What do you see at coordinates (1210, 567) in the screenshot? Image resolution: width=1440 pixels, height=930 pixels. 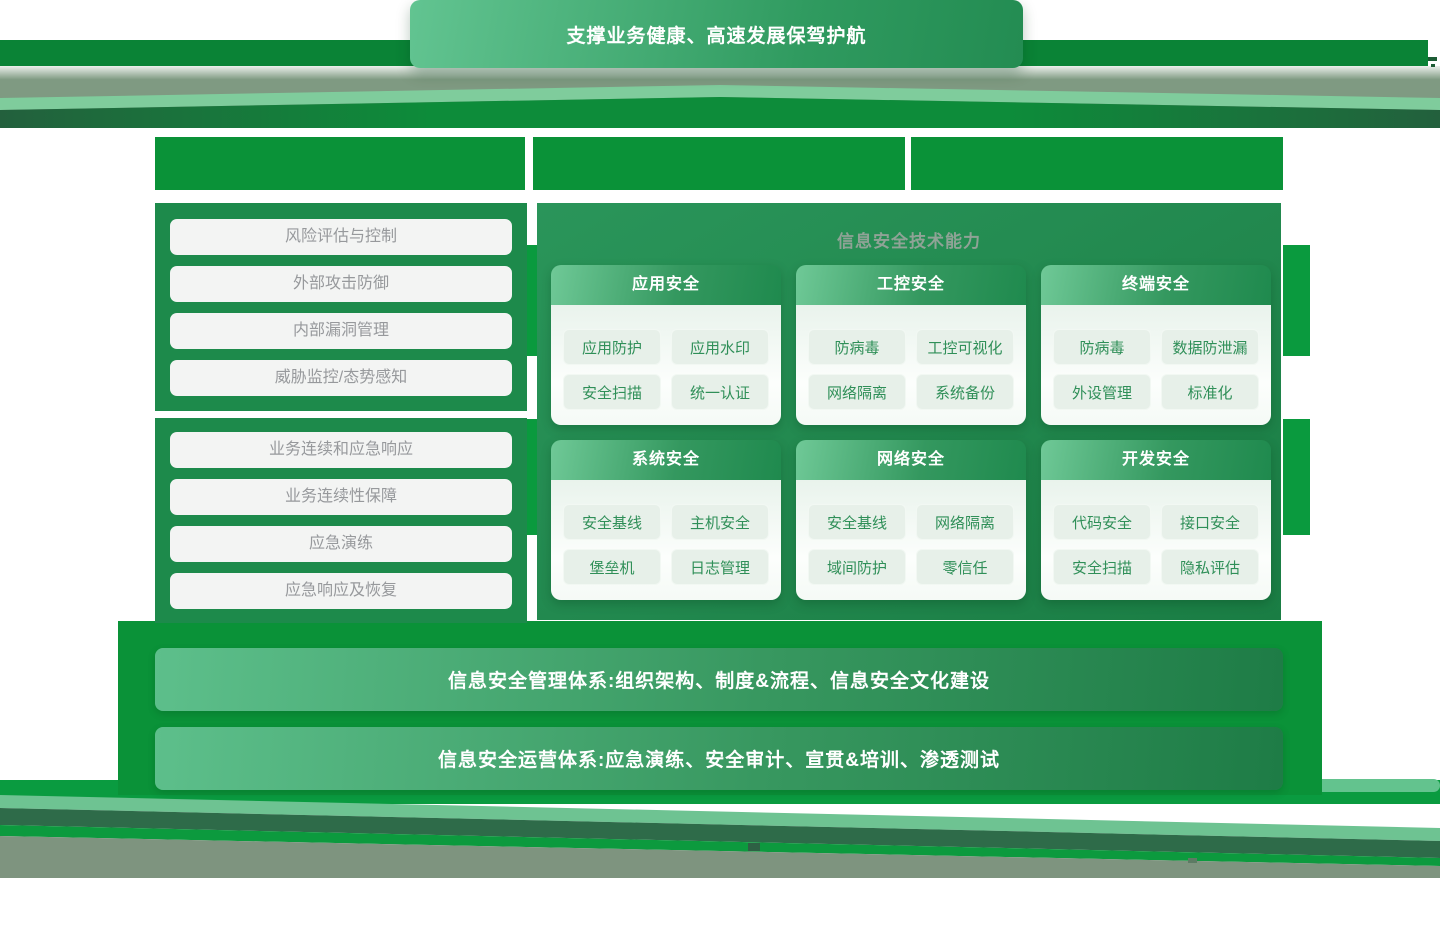 I see `tech-card-item: 隐私评估` at bounding box center [1210, 567].